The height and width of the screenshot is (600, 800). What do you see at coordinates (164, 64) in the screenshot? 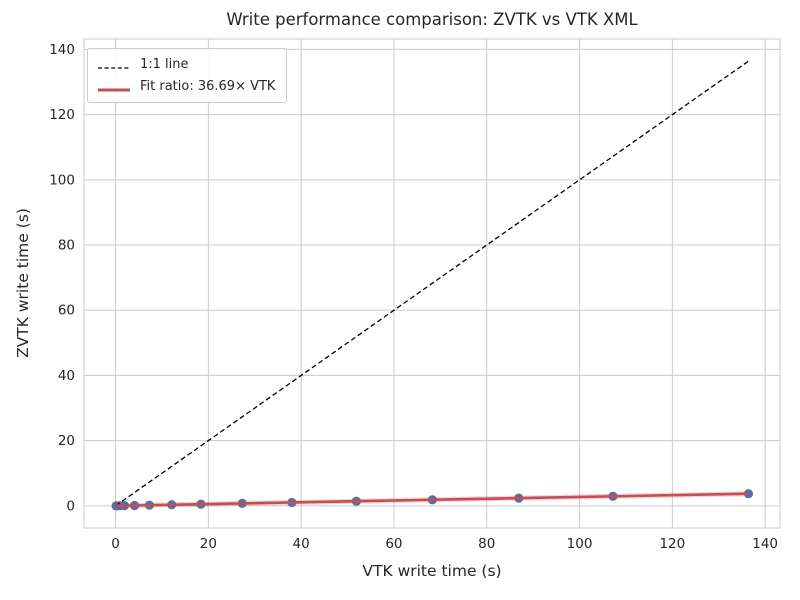
I see `legend-label-one-to-one: 1:1 line` at bounding box center [164, 64].